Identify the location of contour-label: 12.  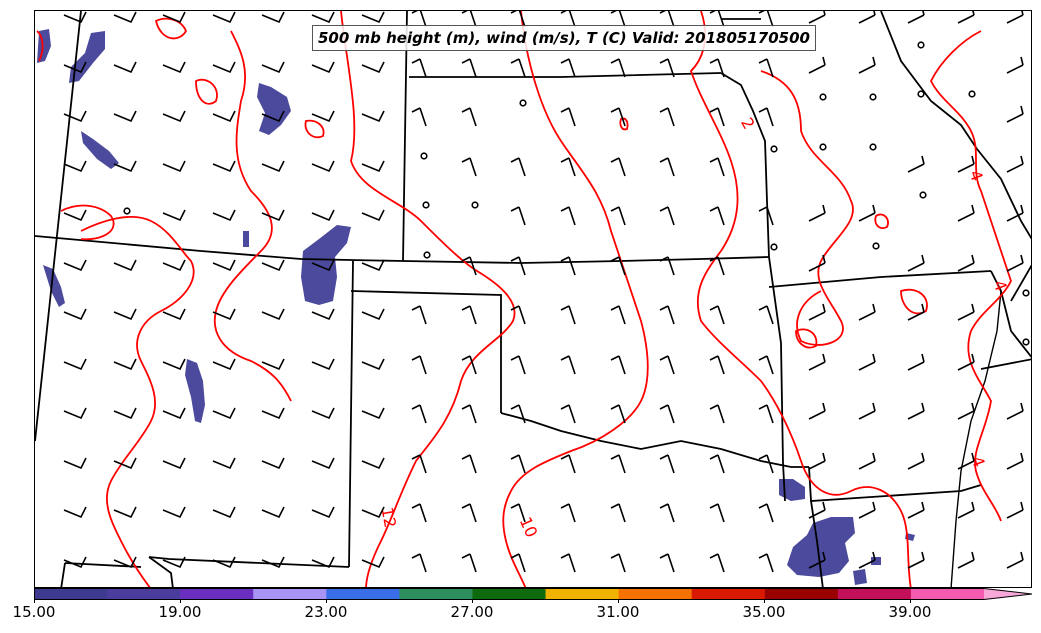
(389, 517).